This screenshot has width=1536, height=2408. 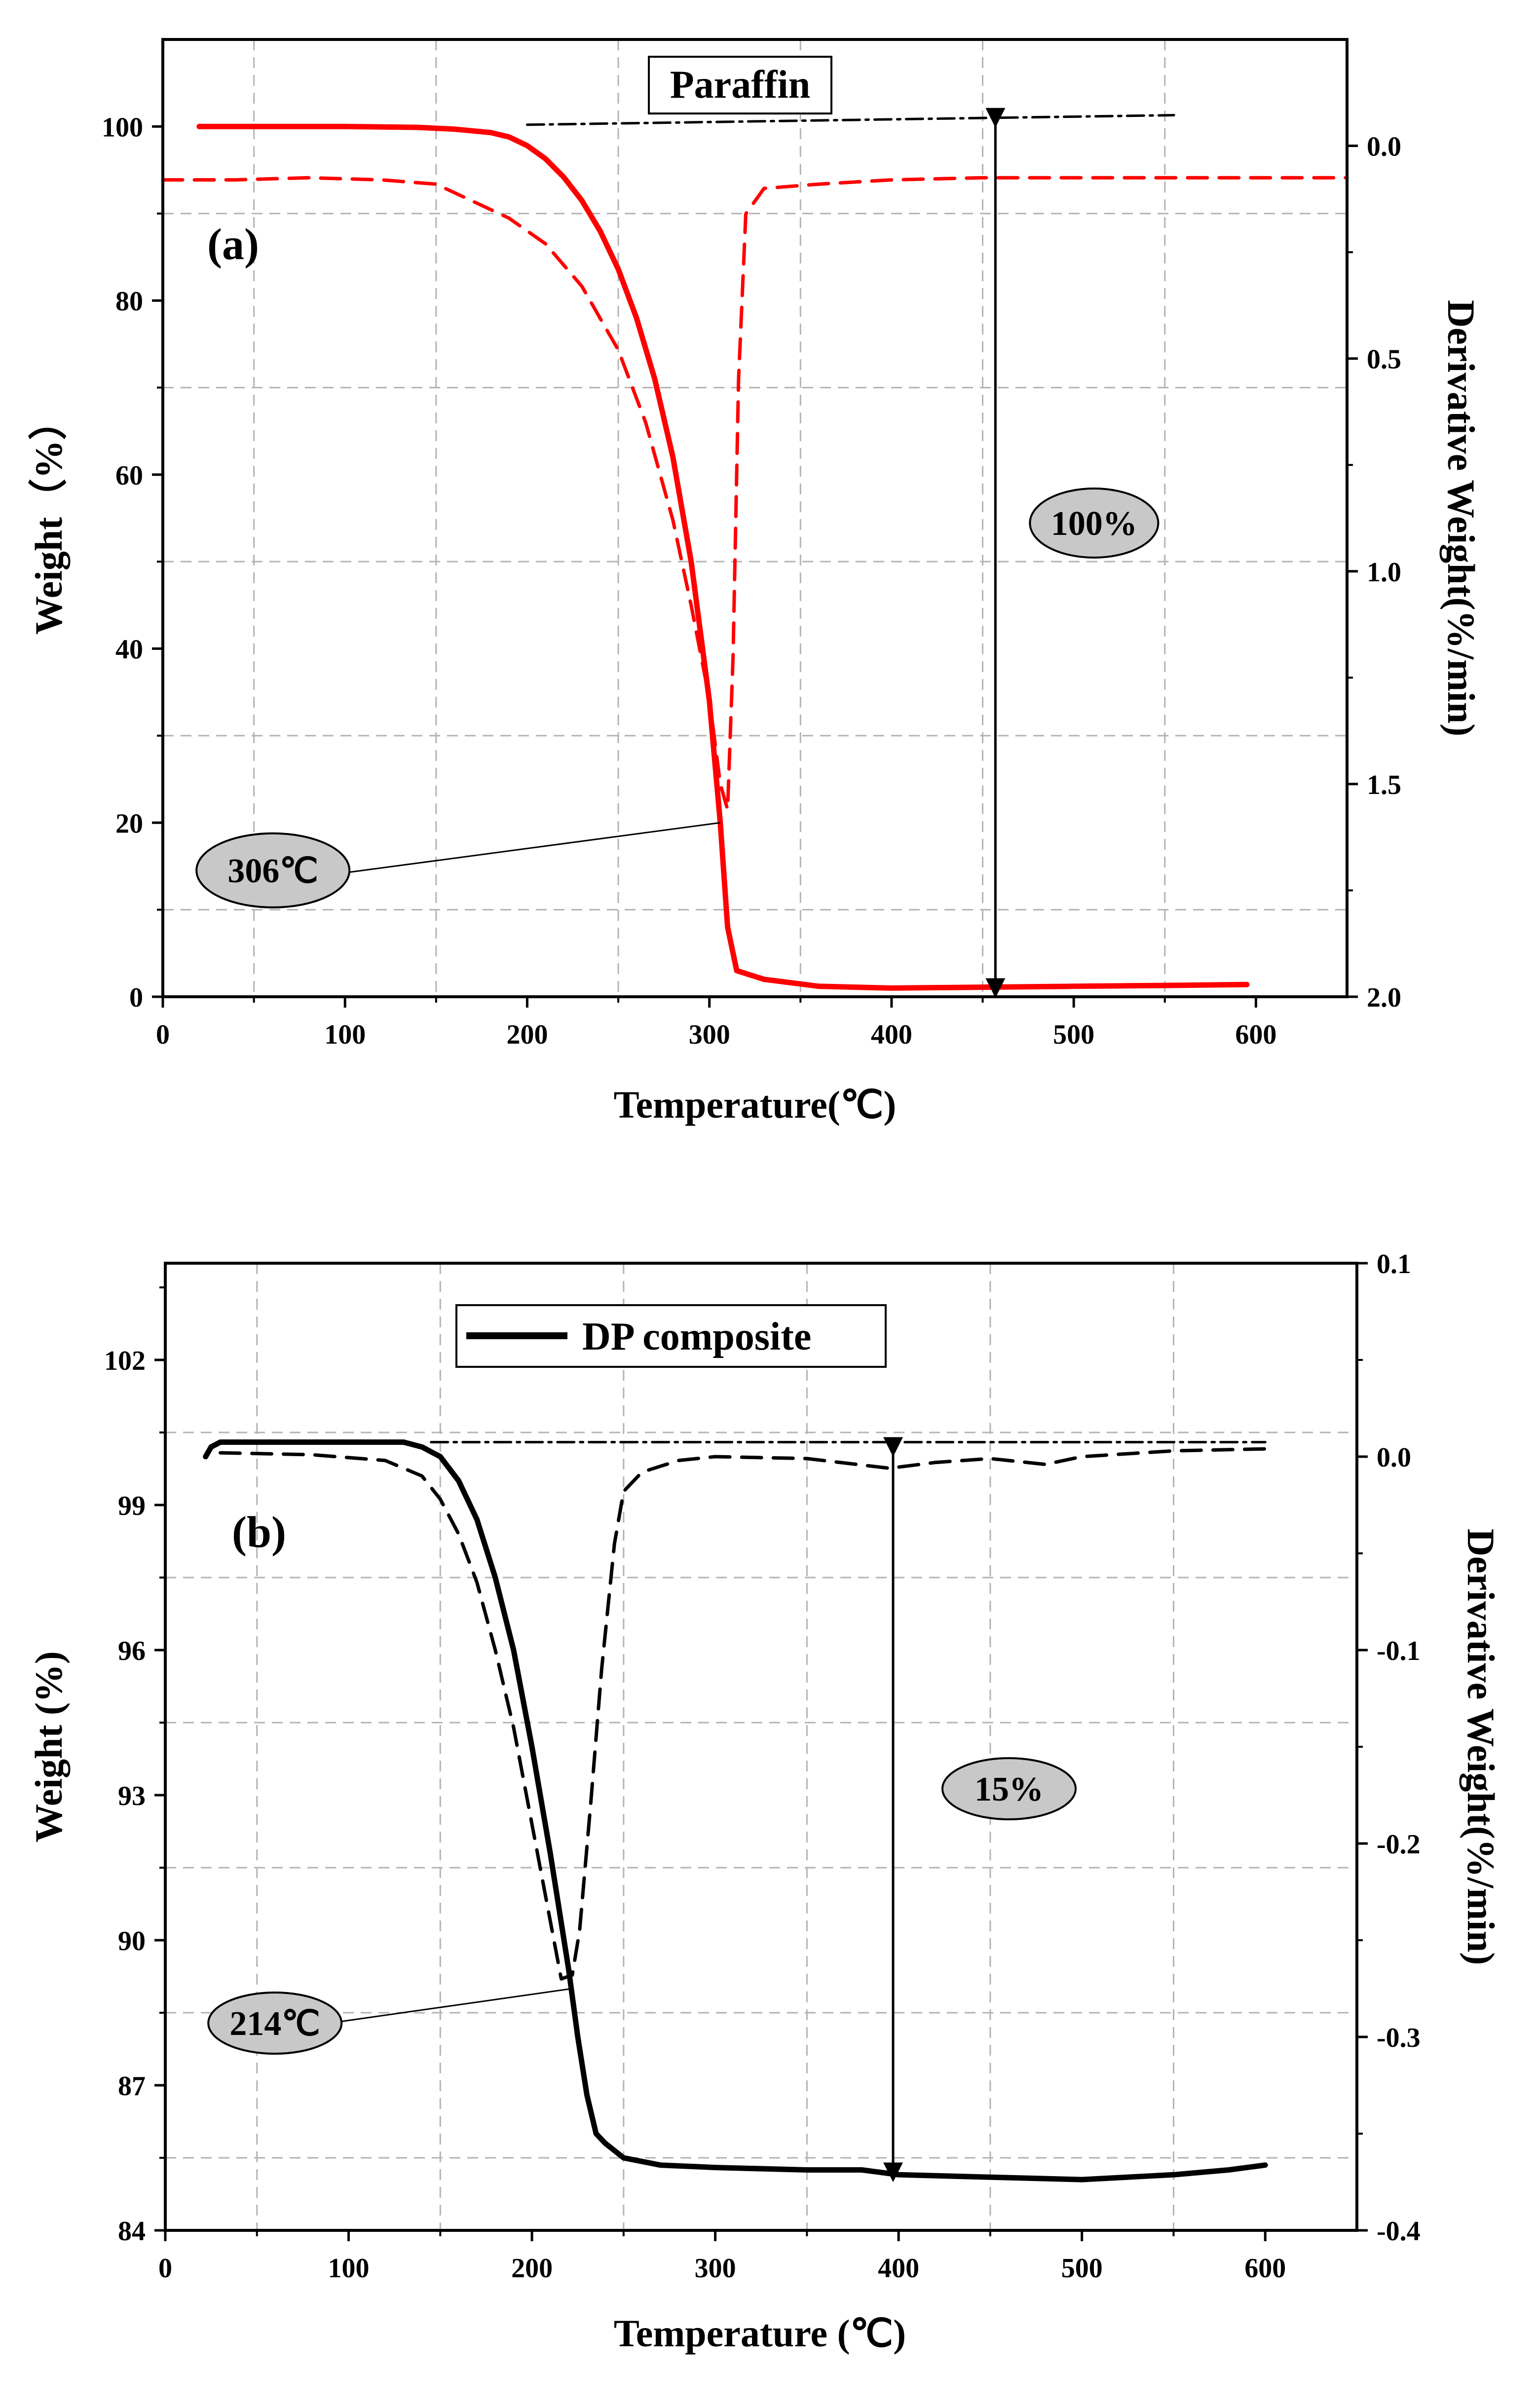 What do you see at coordinates (132, 1651) in the screenshot?
I see `y-tick-label: 96` at bounding box center [132, 1651].